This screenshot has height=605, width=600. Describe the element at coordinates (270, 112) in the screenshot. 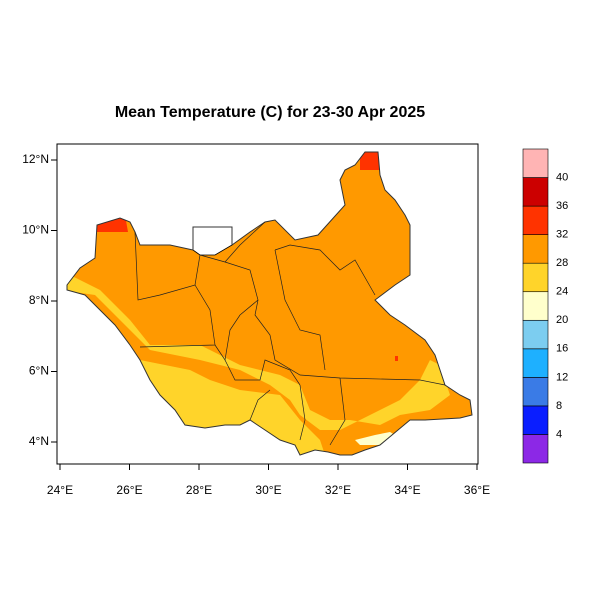

I see `title: Mean Temperature (C) for 23-30 Apr 2025` at that location.